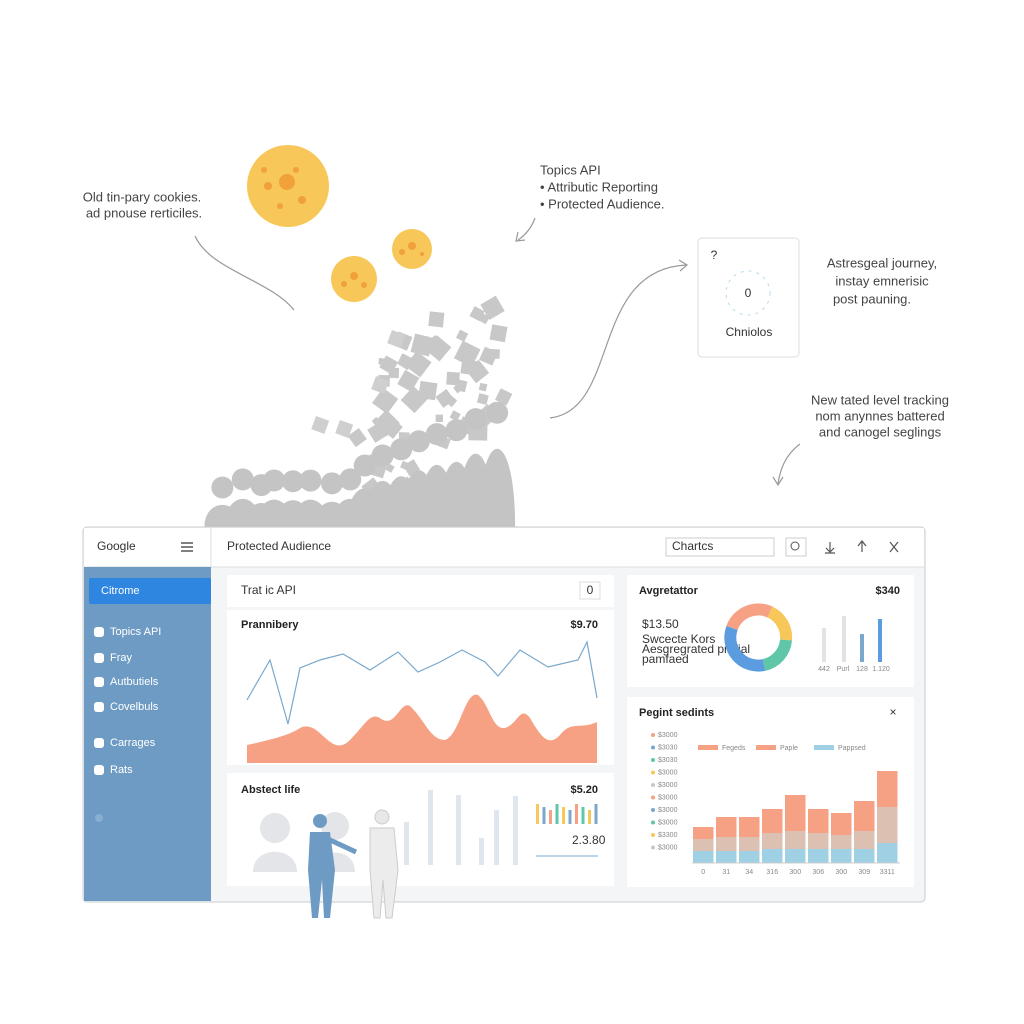  Describe the element at coordinates (824, 669) in the screenshot. I see `axis-label: 442` at that location.